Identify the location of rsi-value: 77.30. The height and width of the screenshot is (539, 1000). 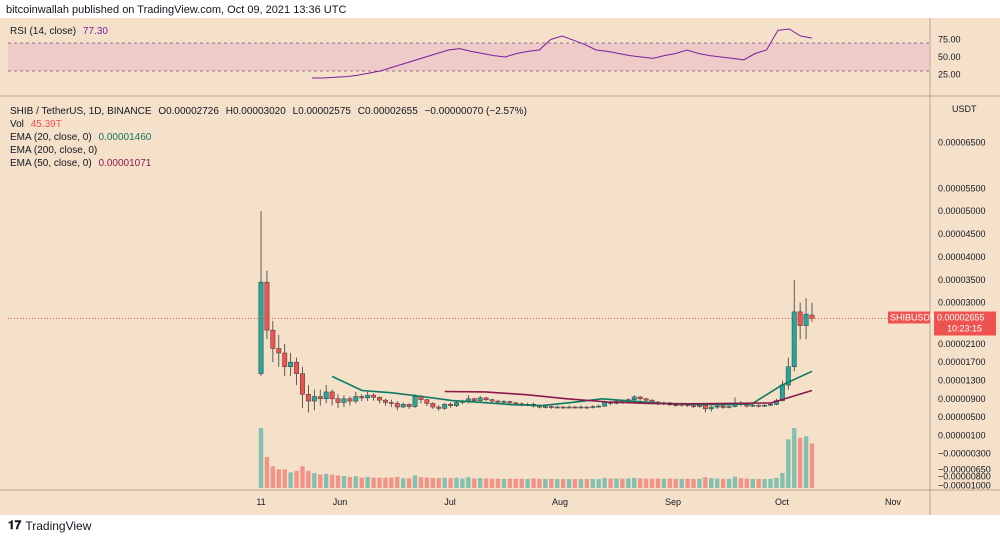
(95, 31).